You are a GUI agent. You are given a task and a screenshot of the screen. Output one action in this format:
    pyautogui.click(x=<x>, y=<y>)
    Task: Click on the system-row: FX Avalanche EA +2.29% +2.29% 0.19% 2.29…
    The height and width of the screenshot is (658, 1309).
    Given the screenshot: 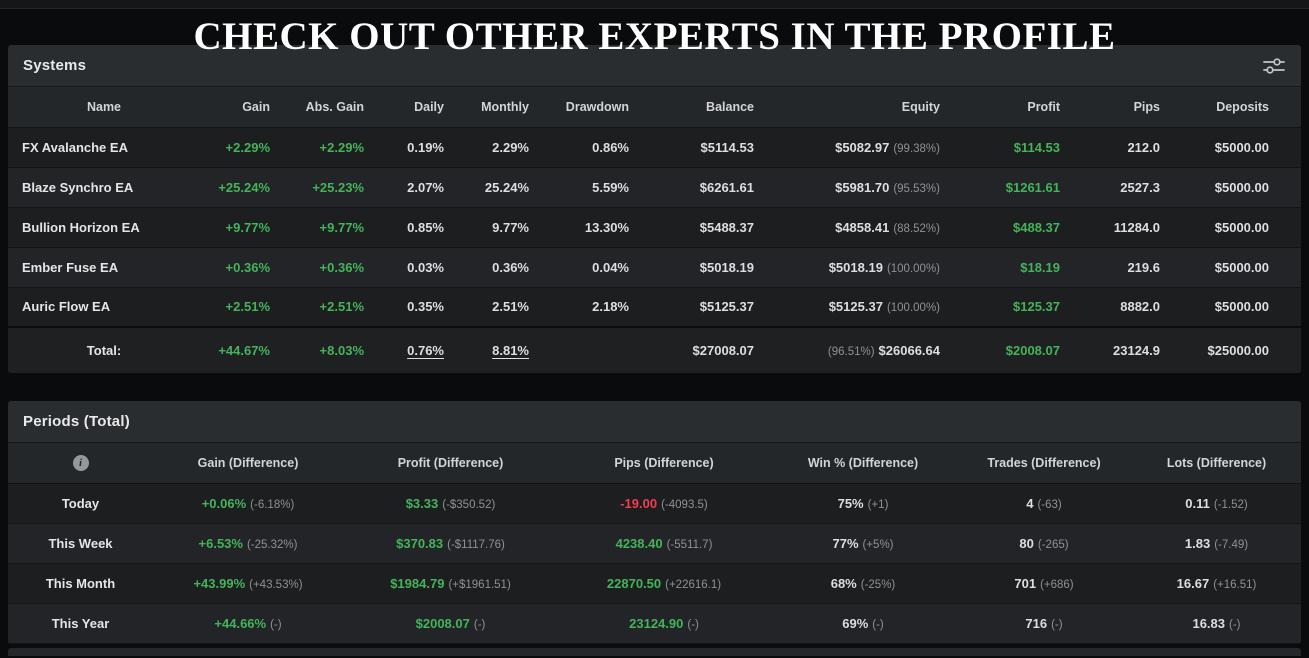 What is the action you would take?
    pyautogui.click(x=654, y=147)
    